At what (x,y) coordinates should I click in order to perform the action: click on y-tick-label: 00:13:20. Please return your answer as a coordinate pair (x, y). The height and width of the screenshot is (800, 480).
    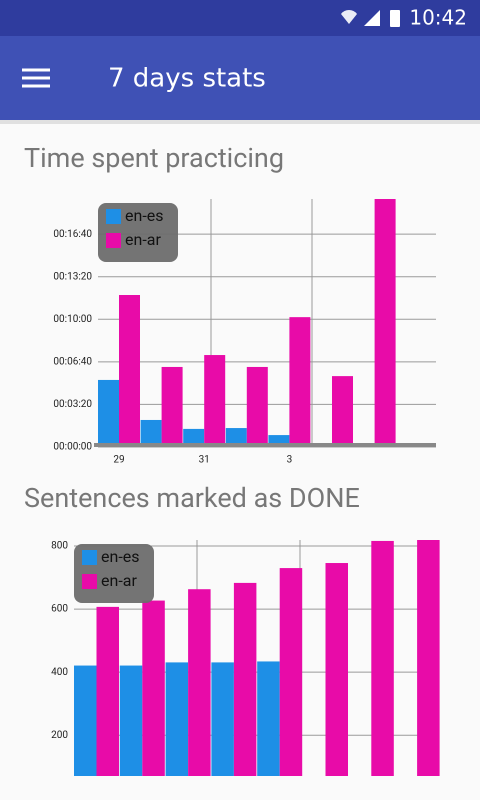
    Looking at the image, I should click on (72, 276).